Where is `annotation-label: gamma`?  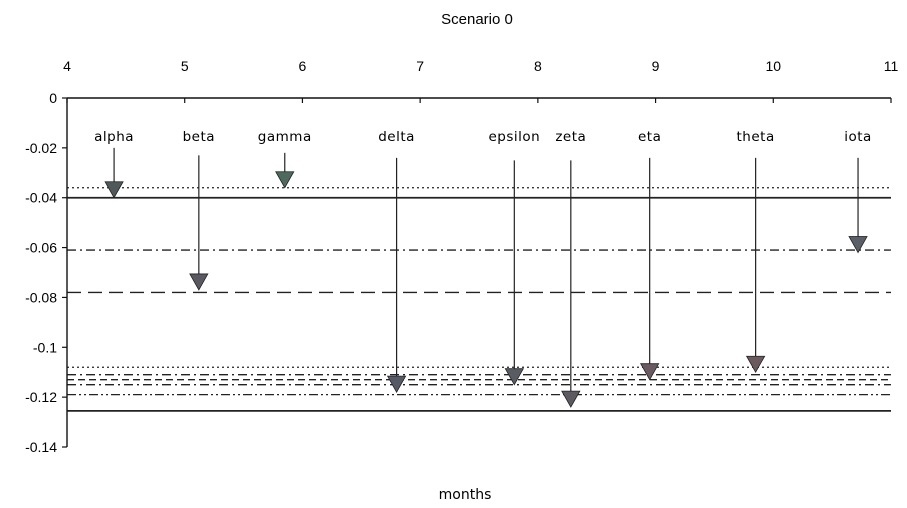
annotation-label: gamma is located at coordinates (285, 137).